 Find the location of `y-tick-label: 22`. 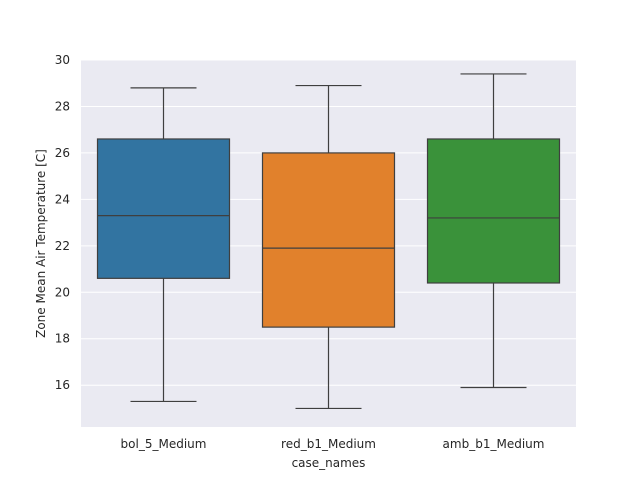

y-tick-label: 22 is located at coordinates (62, 246).